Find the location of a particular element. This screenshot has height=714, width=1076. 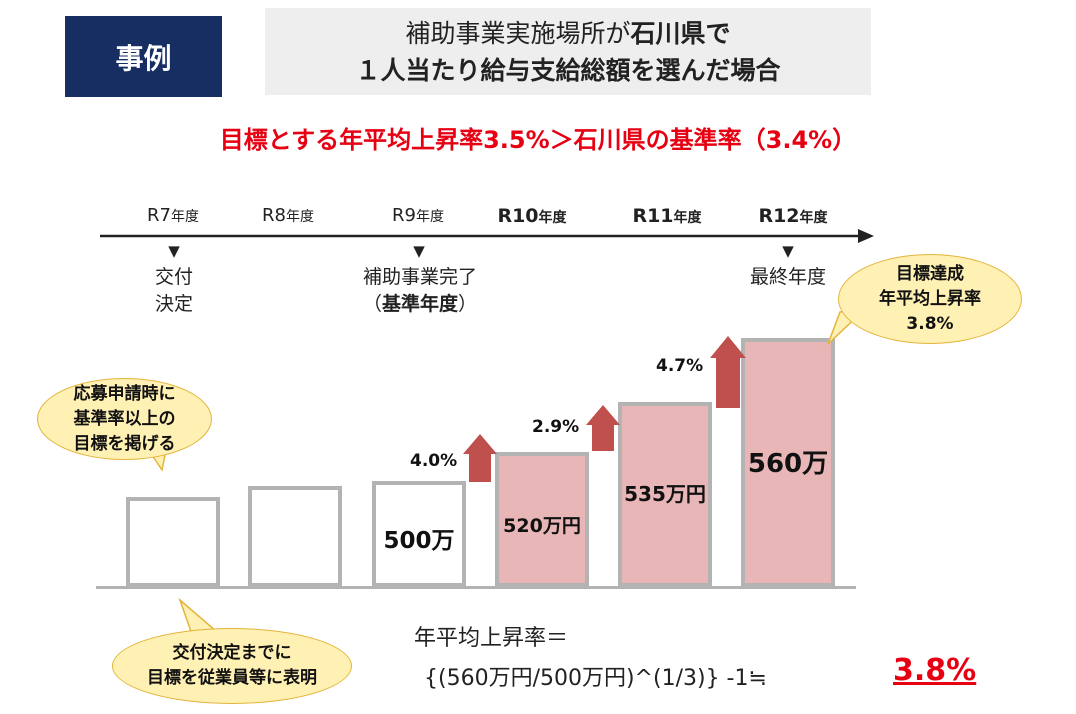

title-line-1-bold: 石川県で is located at coordinates (680, 33).